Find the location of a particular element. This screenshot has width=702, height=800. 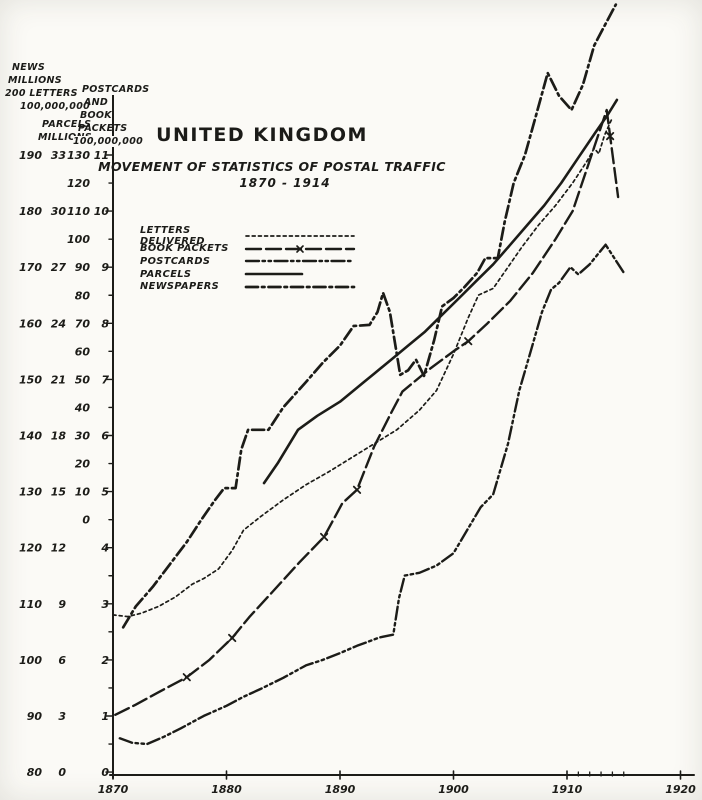

svg-text: 170 is located at coordinates (30, 267).